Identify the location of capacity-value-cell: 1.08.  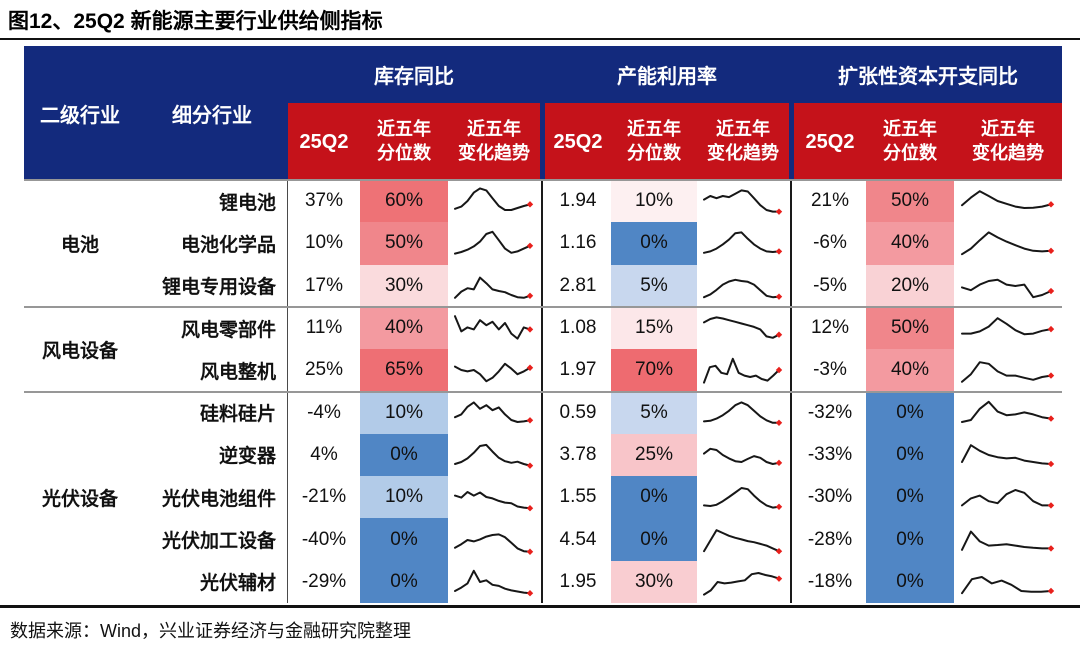
(578, 328).